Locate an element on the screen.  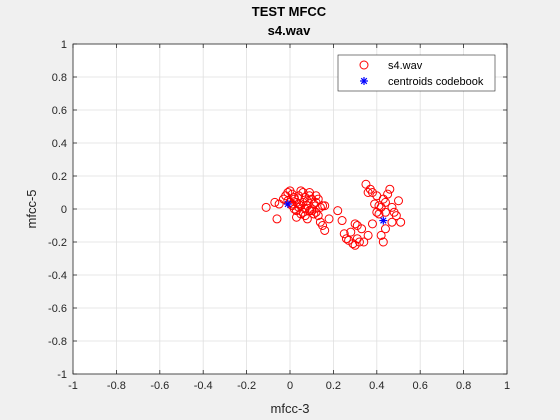
y-tick-label: 0 is located at coordinates (64, 210).